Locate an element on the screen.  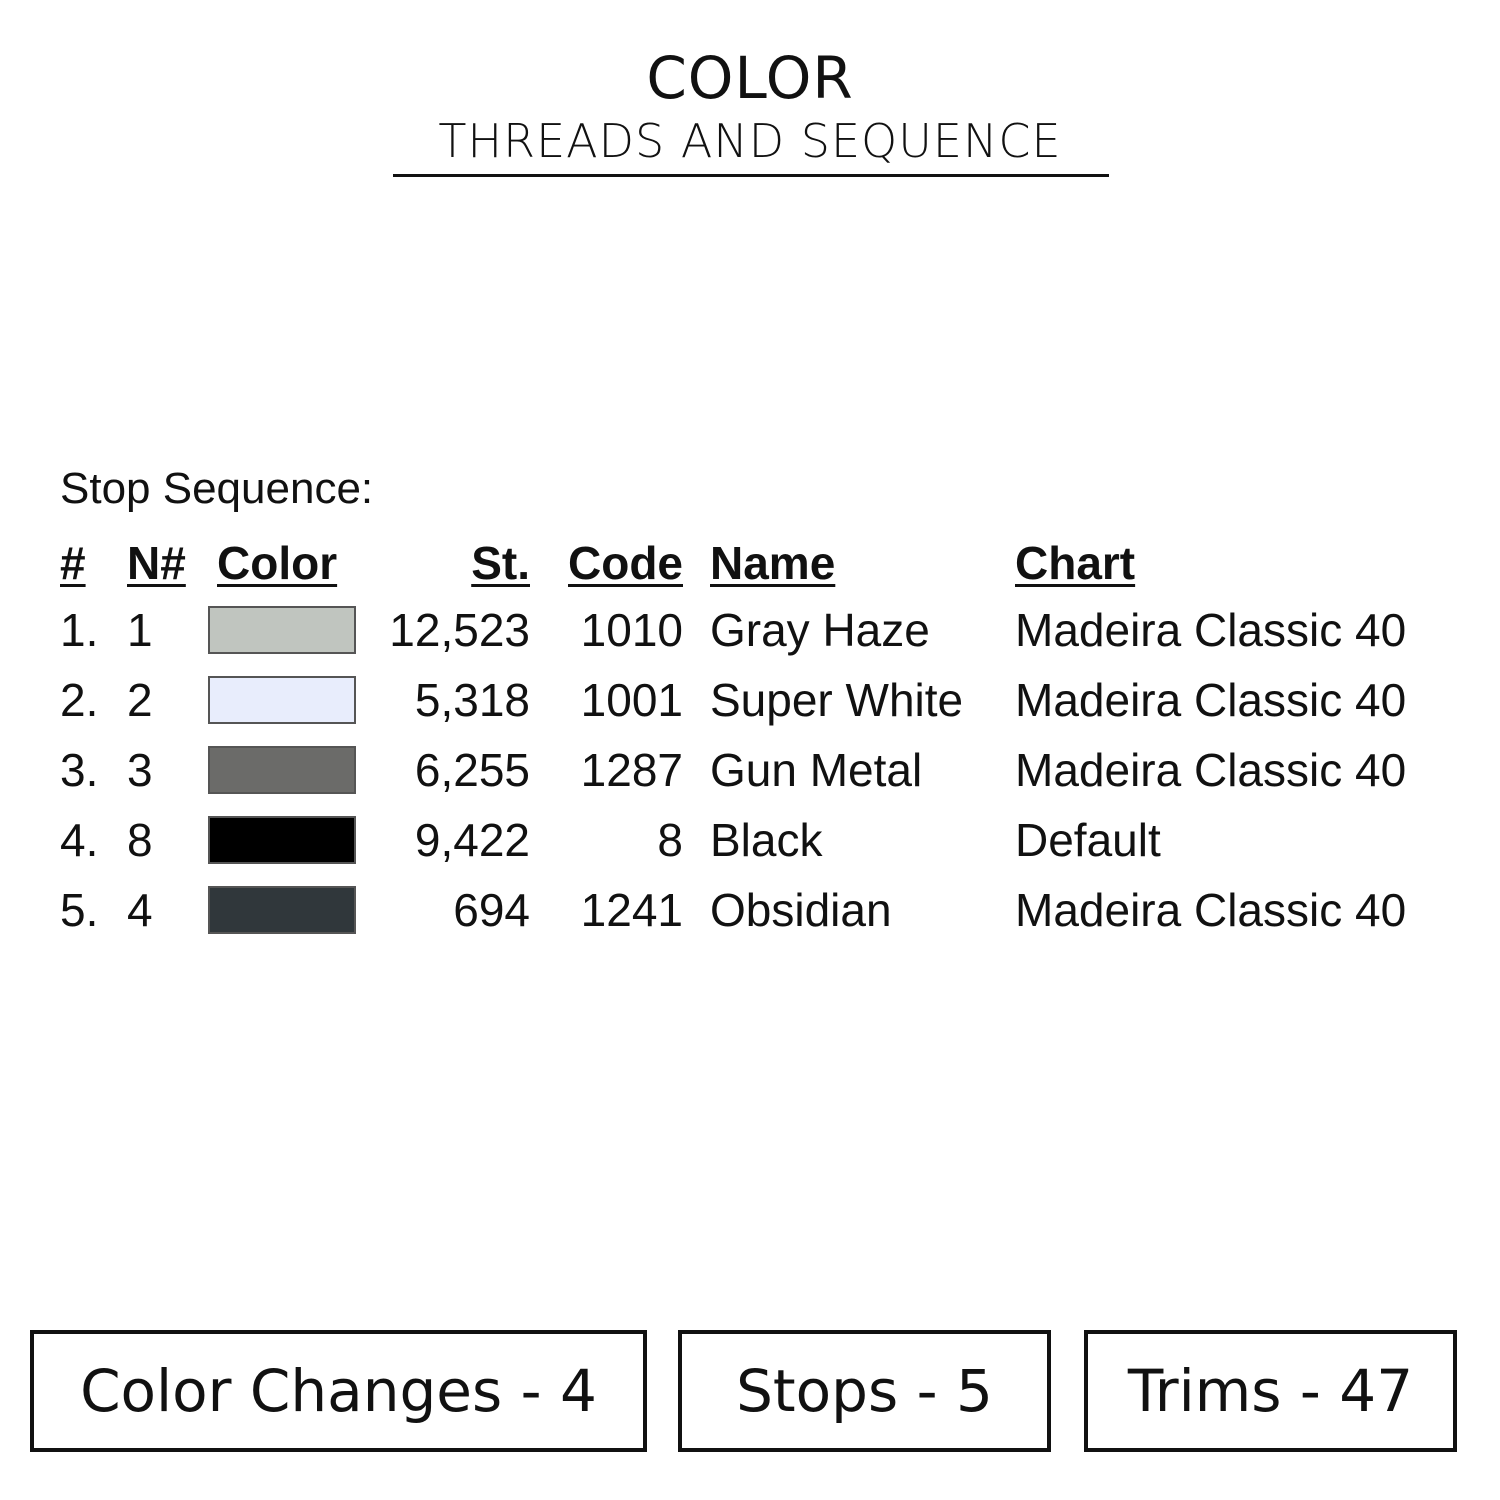
color-changes-label: Color Changes - 4 is located at coordinates (338, 1391).